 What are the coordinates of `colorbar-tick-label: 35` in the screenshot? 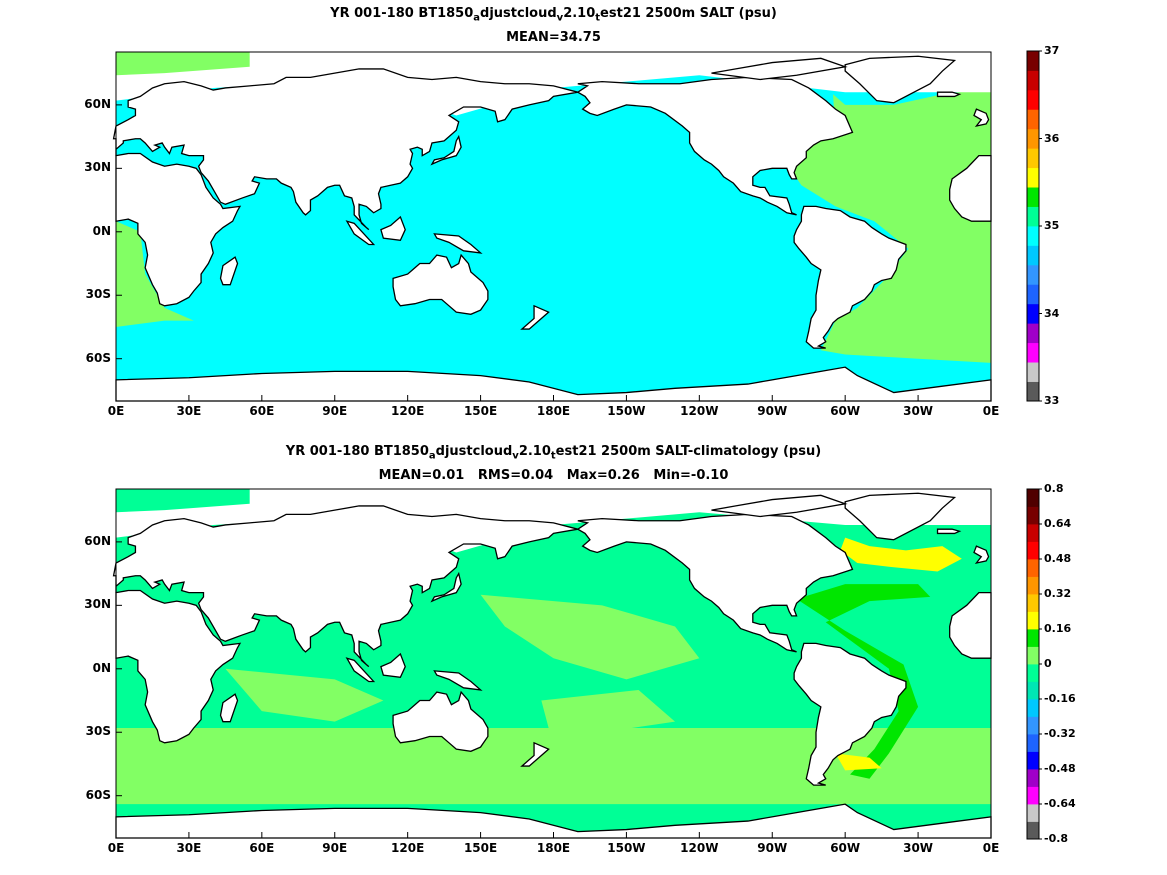 It's located at (1052, 225).